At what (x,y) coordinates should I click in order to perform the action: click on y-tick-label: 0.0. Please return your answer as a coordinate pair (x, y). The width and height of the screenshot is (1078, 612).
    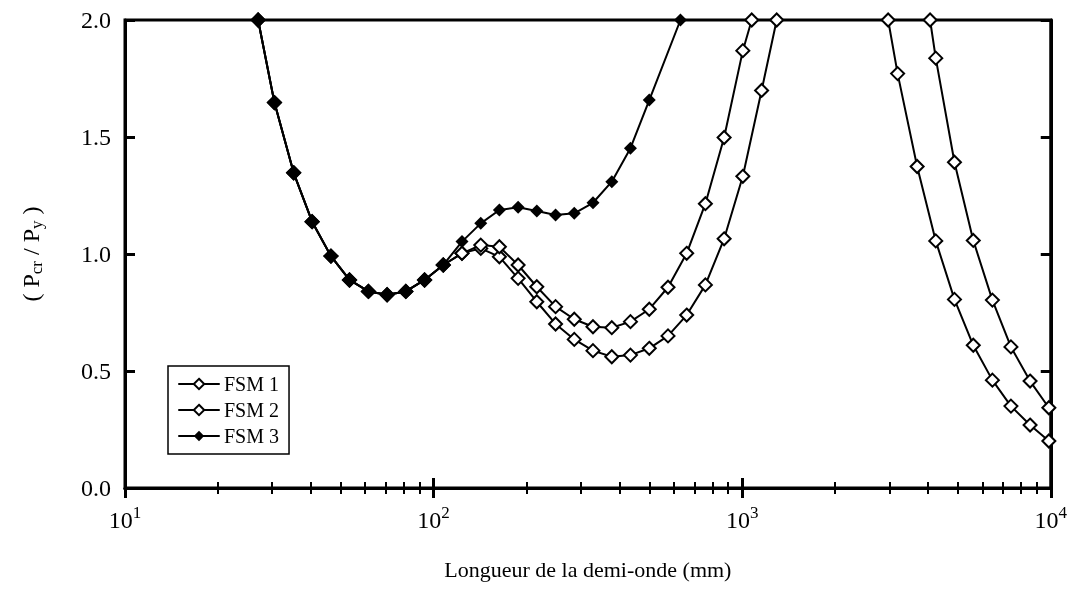
    Looking at the image, I should click on (96, 488).